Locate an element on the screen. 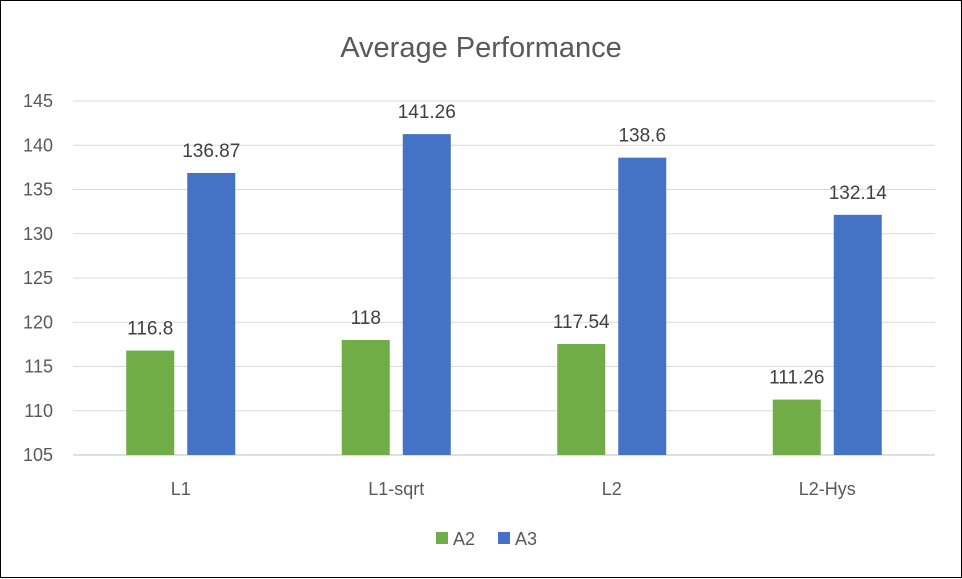 The height and width of the screenshot is (579, 962). bar-a2-l2 is located at coordinates (581, 399).